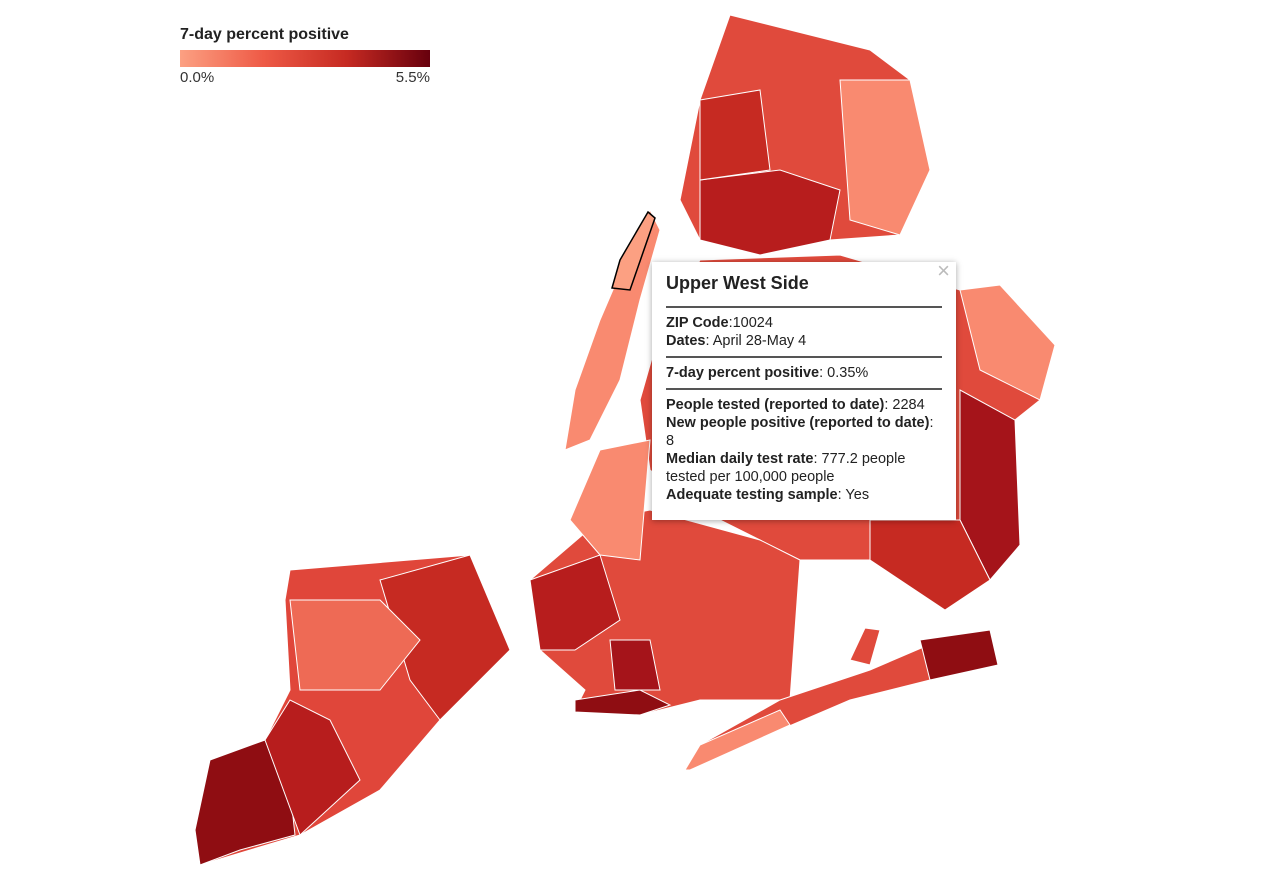 Image resolution: width=1280 pixels, height=885 pixels. I want to click on row-label: Median daily test rate, so click(740, 459).